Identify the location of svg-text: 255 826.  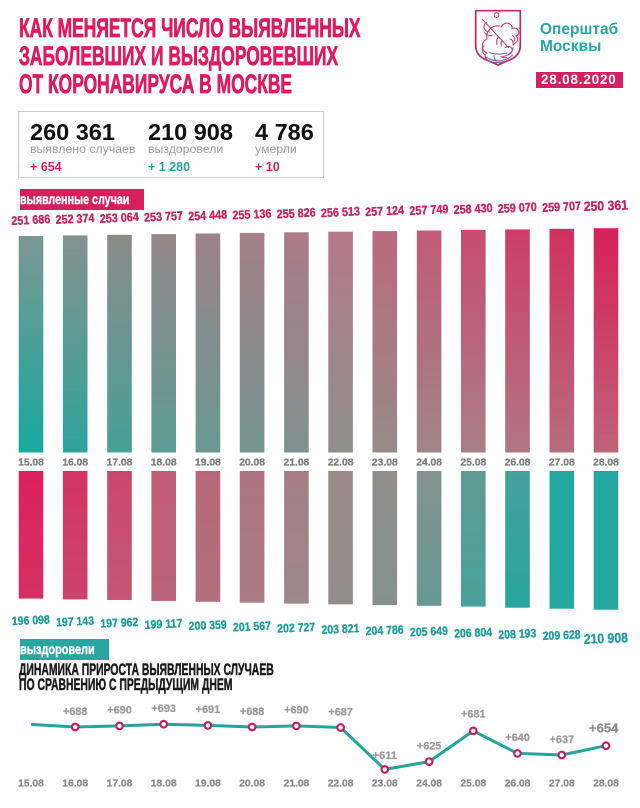
(296, 213).